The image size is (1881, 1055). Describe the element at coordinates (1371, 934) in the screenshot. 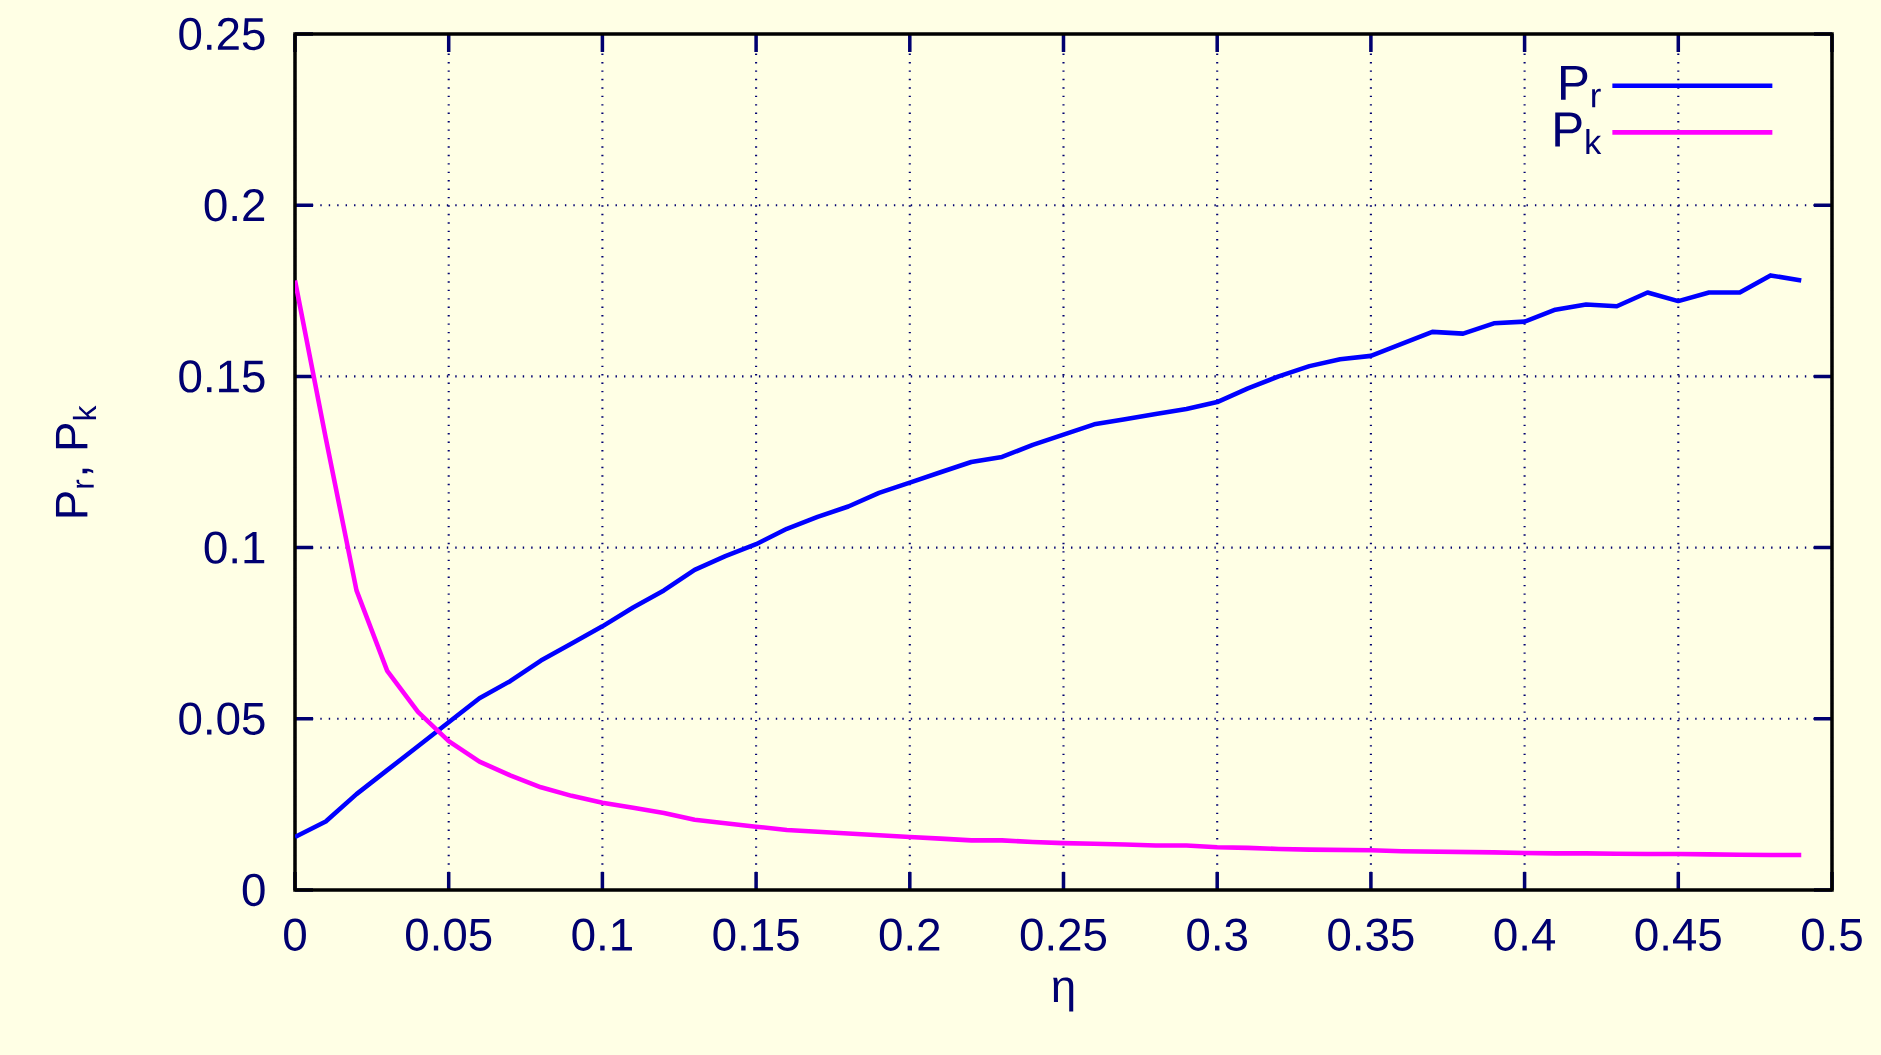

I see `x-tick-label: 0.35` at that location.